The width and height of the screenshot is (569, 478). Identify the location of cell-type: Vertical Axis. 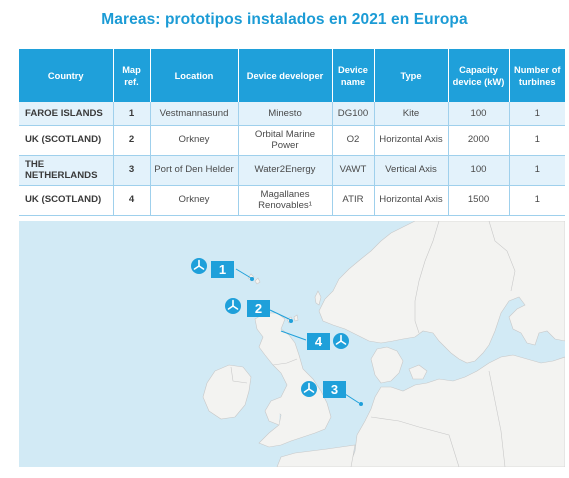
(411, 170).